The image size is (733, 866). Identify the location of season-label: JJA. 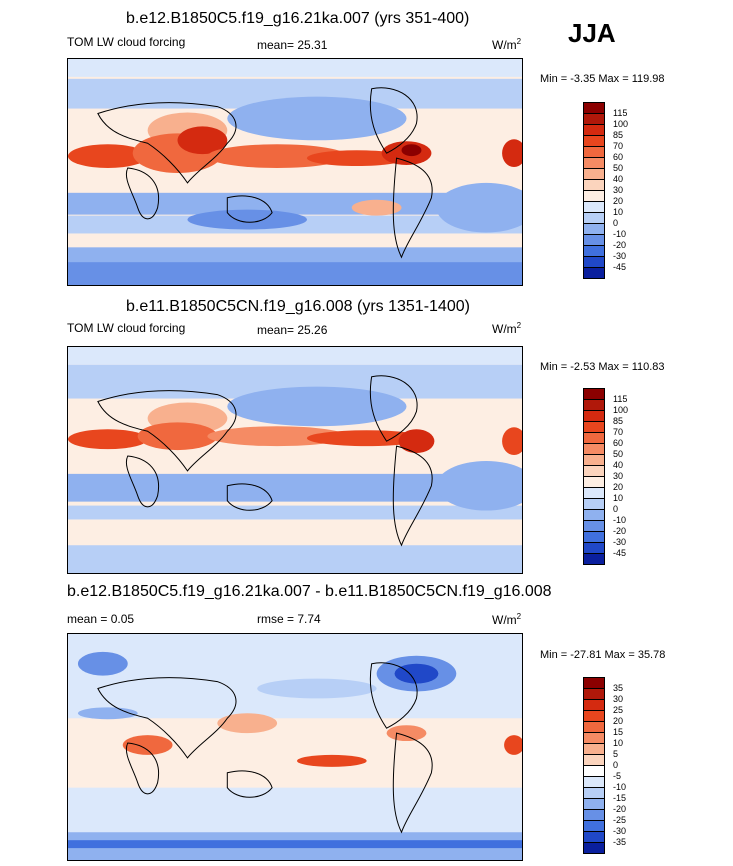
(592, 33).